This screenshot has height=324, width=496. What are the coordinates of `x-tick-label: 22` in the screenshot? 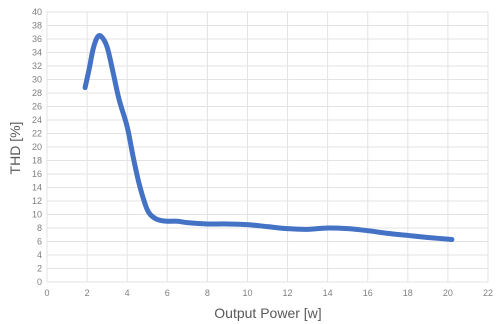 It's located at (488, 293).